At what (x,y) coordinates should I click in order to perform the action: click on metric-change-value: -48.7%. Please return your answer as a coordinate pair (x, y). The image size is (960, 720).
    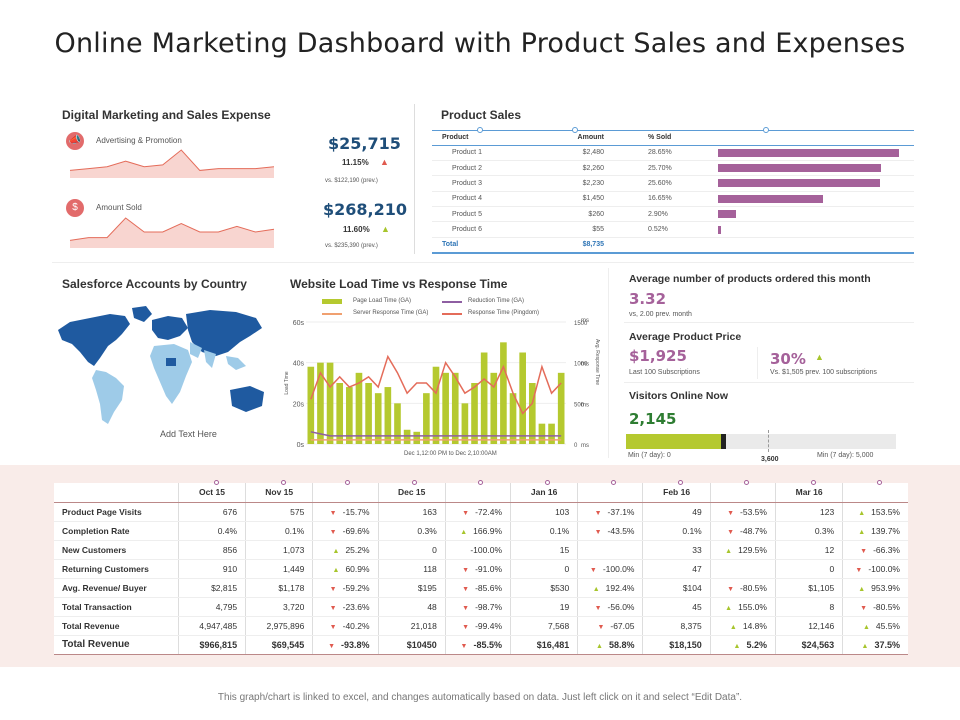
    Looking at the image, I should click on (753, 530).